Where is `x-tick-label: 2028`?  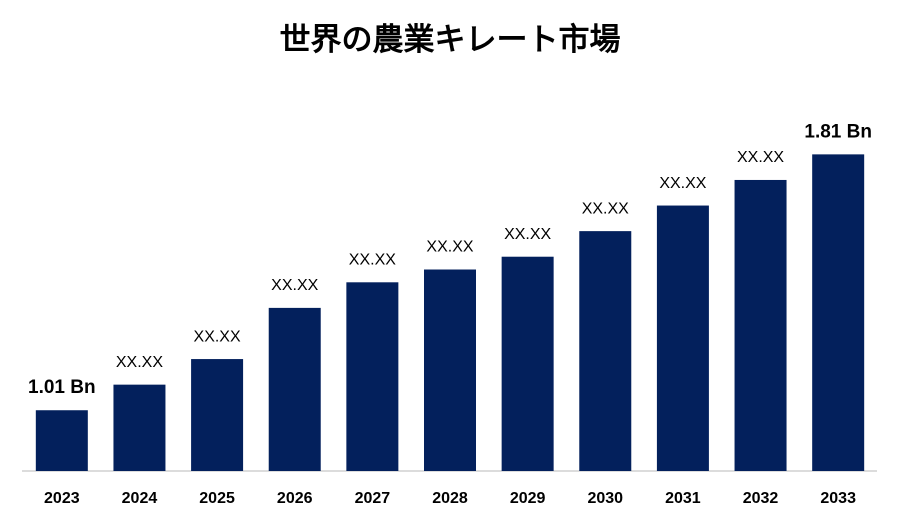 x-tick-label: 2028 is located at coordinates (450, 498).